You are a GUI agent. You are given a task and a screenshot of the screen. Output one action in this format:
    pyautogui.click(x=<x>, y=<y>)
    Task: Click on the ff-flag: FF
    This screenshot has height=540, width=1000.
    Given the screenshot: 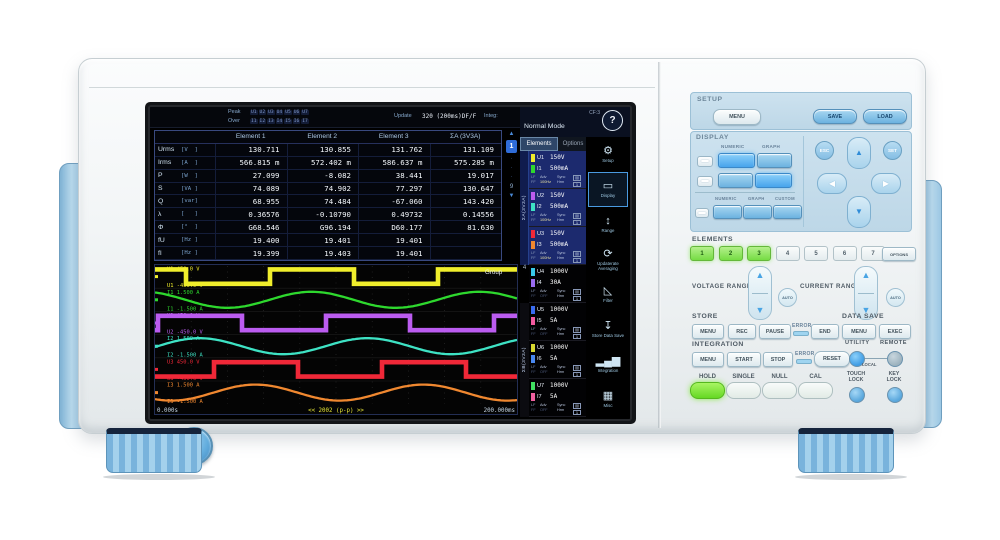 What is the action you would take?
    pyautogui.click(x=533, y=181)
    